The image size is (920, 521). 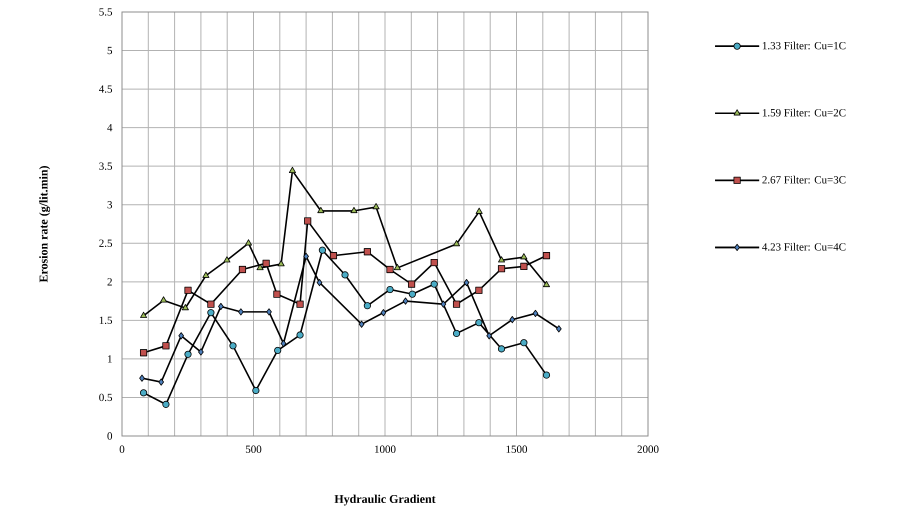 What do you see at coordinates (110, 204) in the screenshot?
I see `y-tick-label: 3` at bounding box center [110, 204].